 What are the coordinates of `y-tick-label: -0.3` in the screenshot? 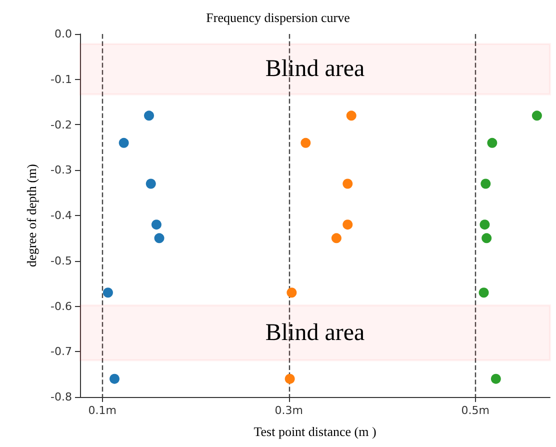 It's located at (61, 170).